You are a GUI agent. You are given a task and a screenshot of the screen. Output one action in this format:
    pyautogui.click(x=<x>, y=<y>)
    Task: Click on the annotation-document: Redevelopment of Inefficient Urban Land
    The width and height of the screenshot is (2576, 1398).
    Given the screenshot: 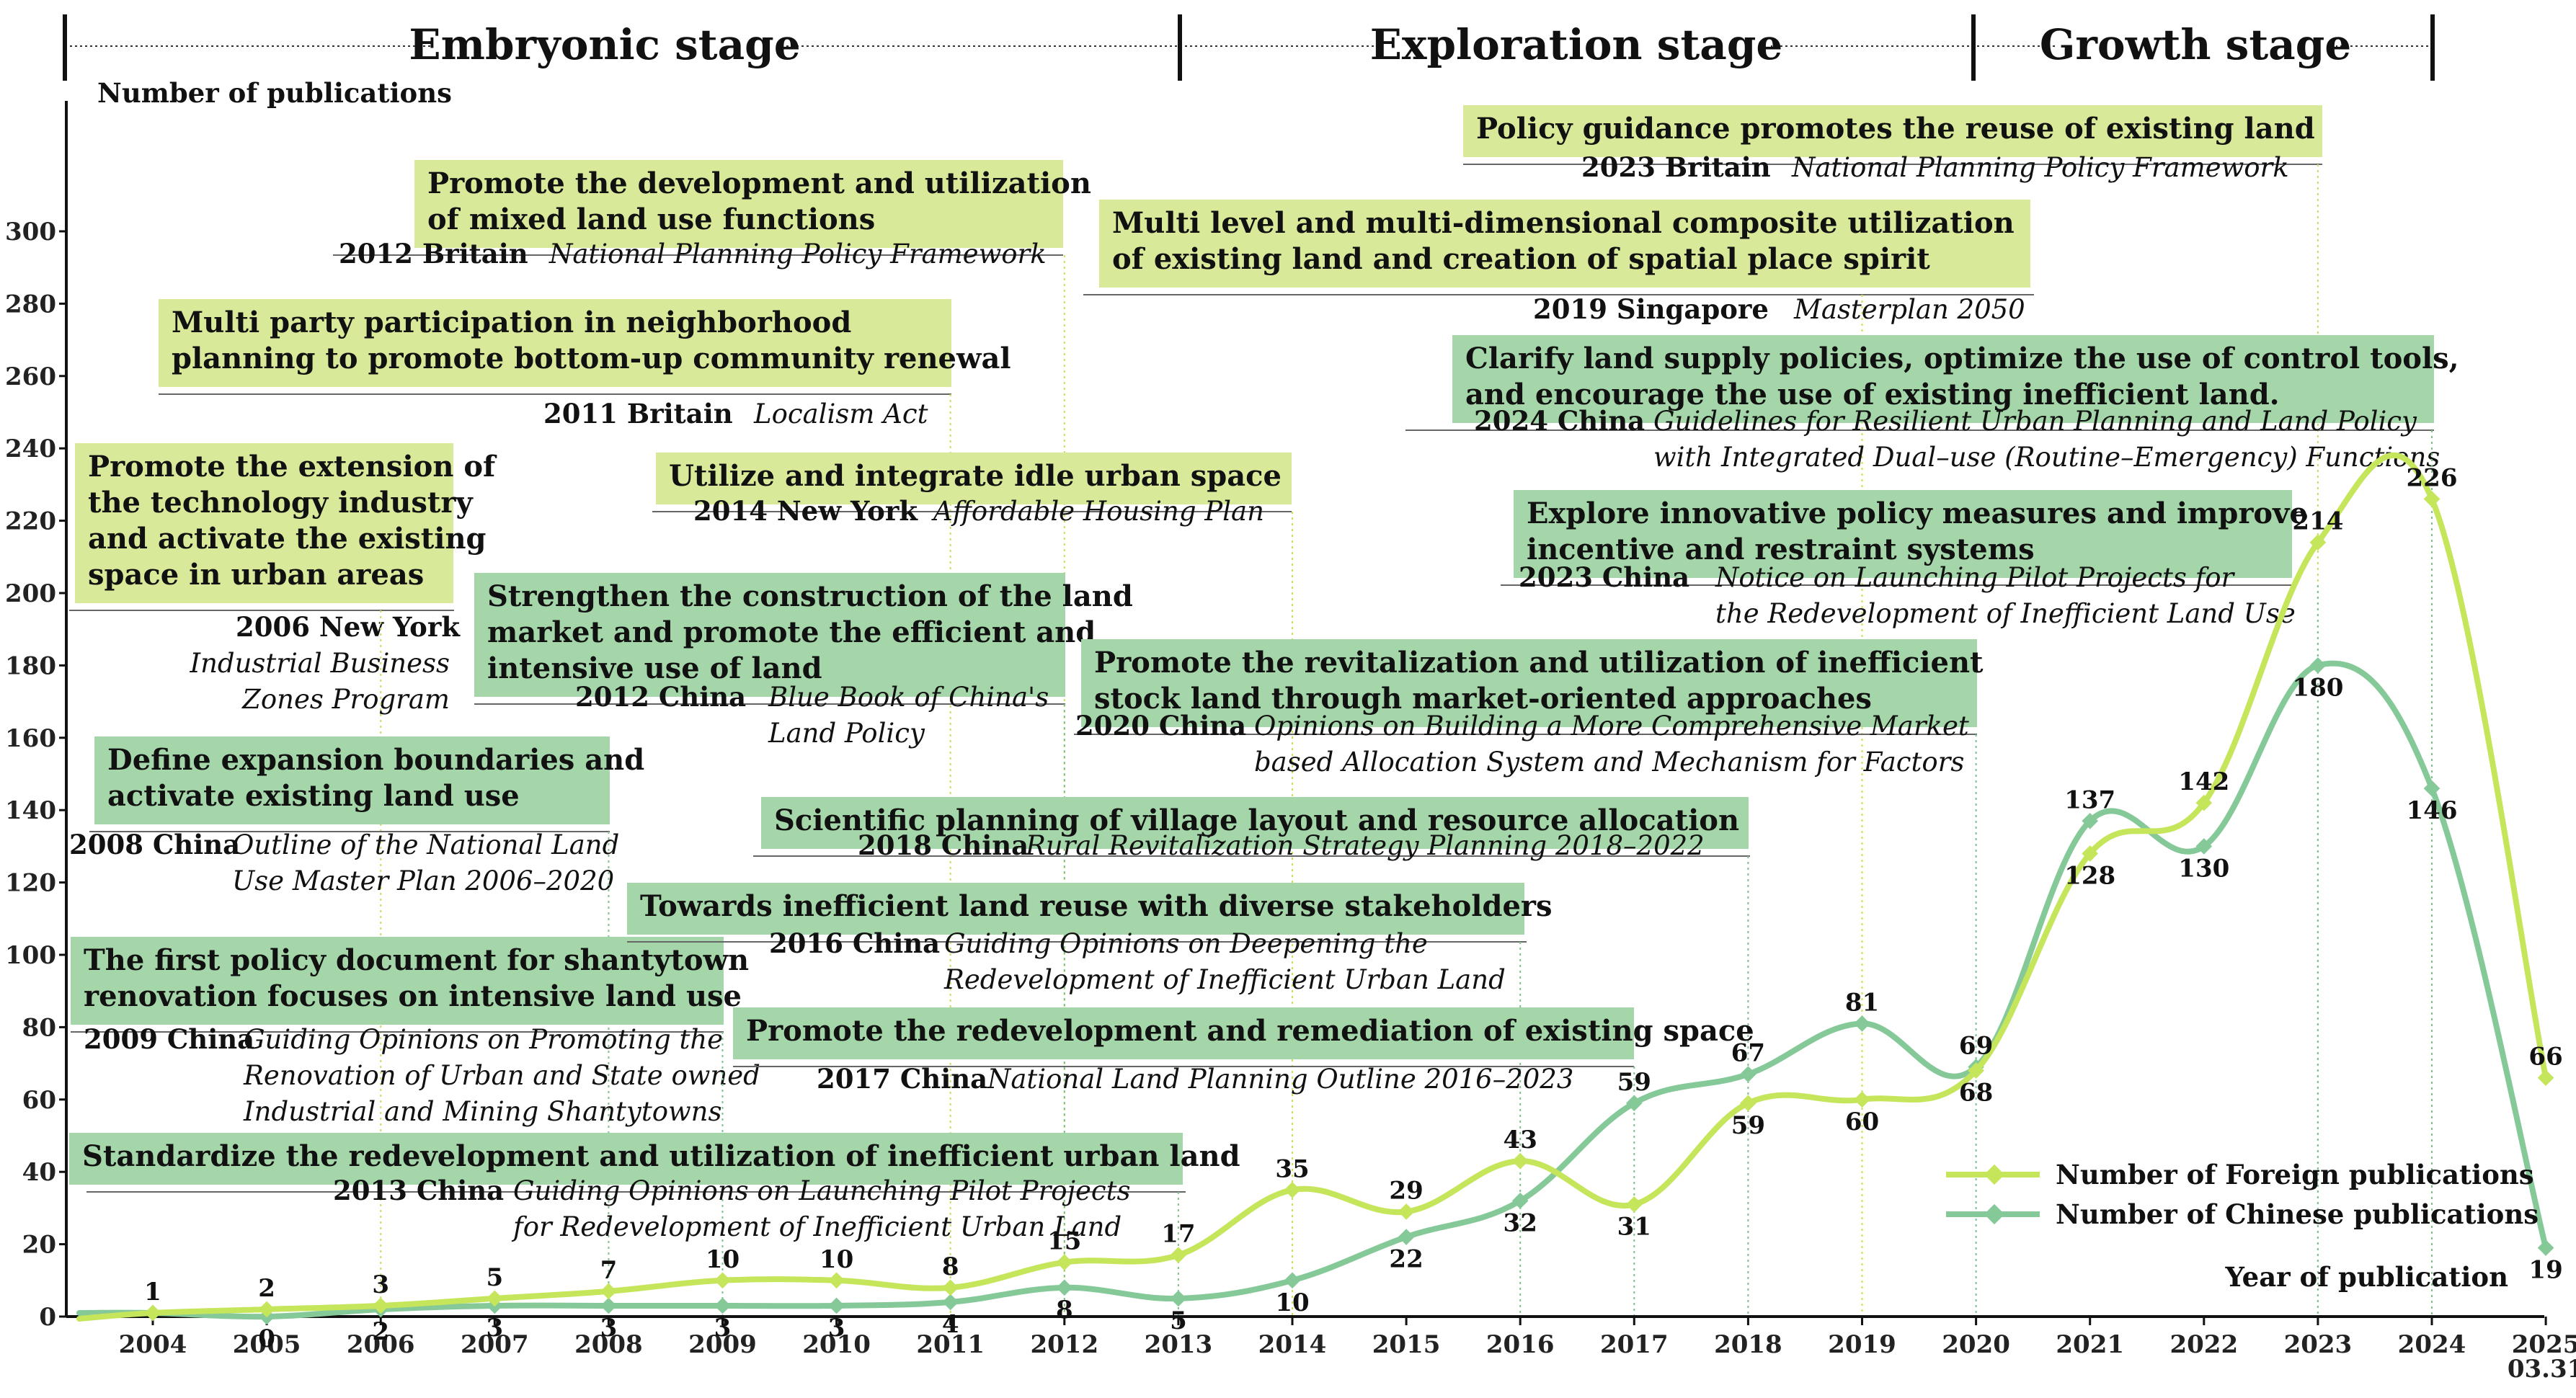 What is the action you would take?
    pyautogui.click(x=1224, y=979)
    